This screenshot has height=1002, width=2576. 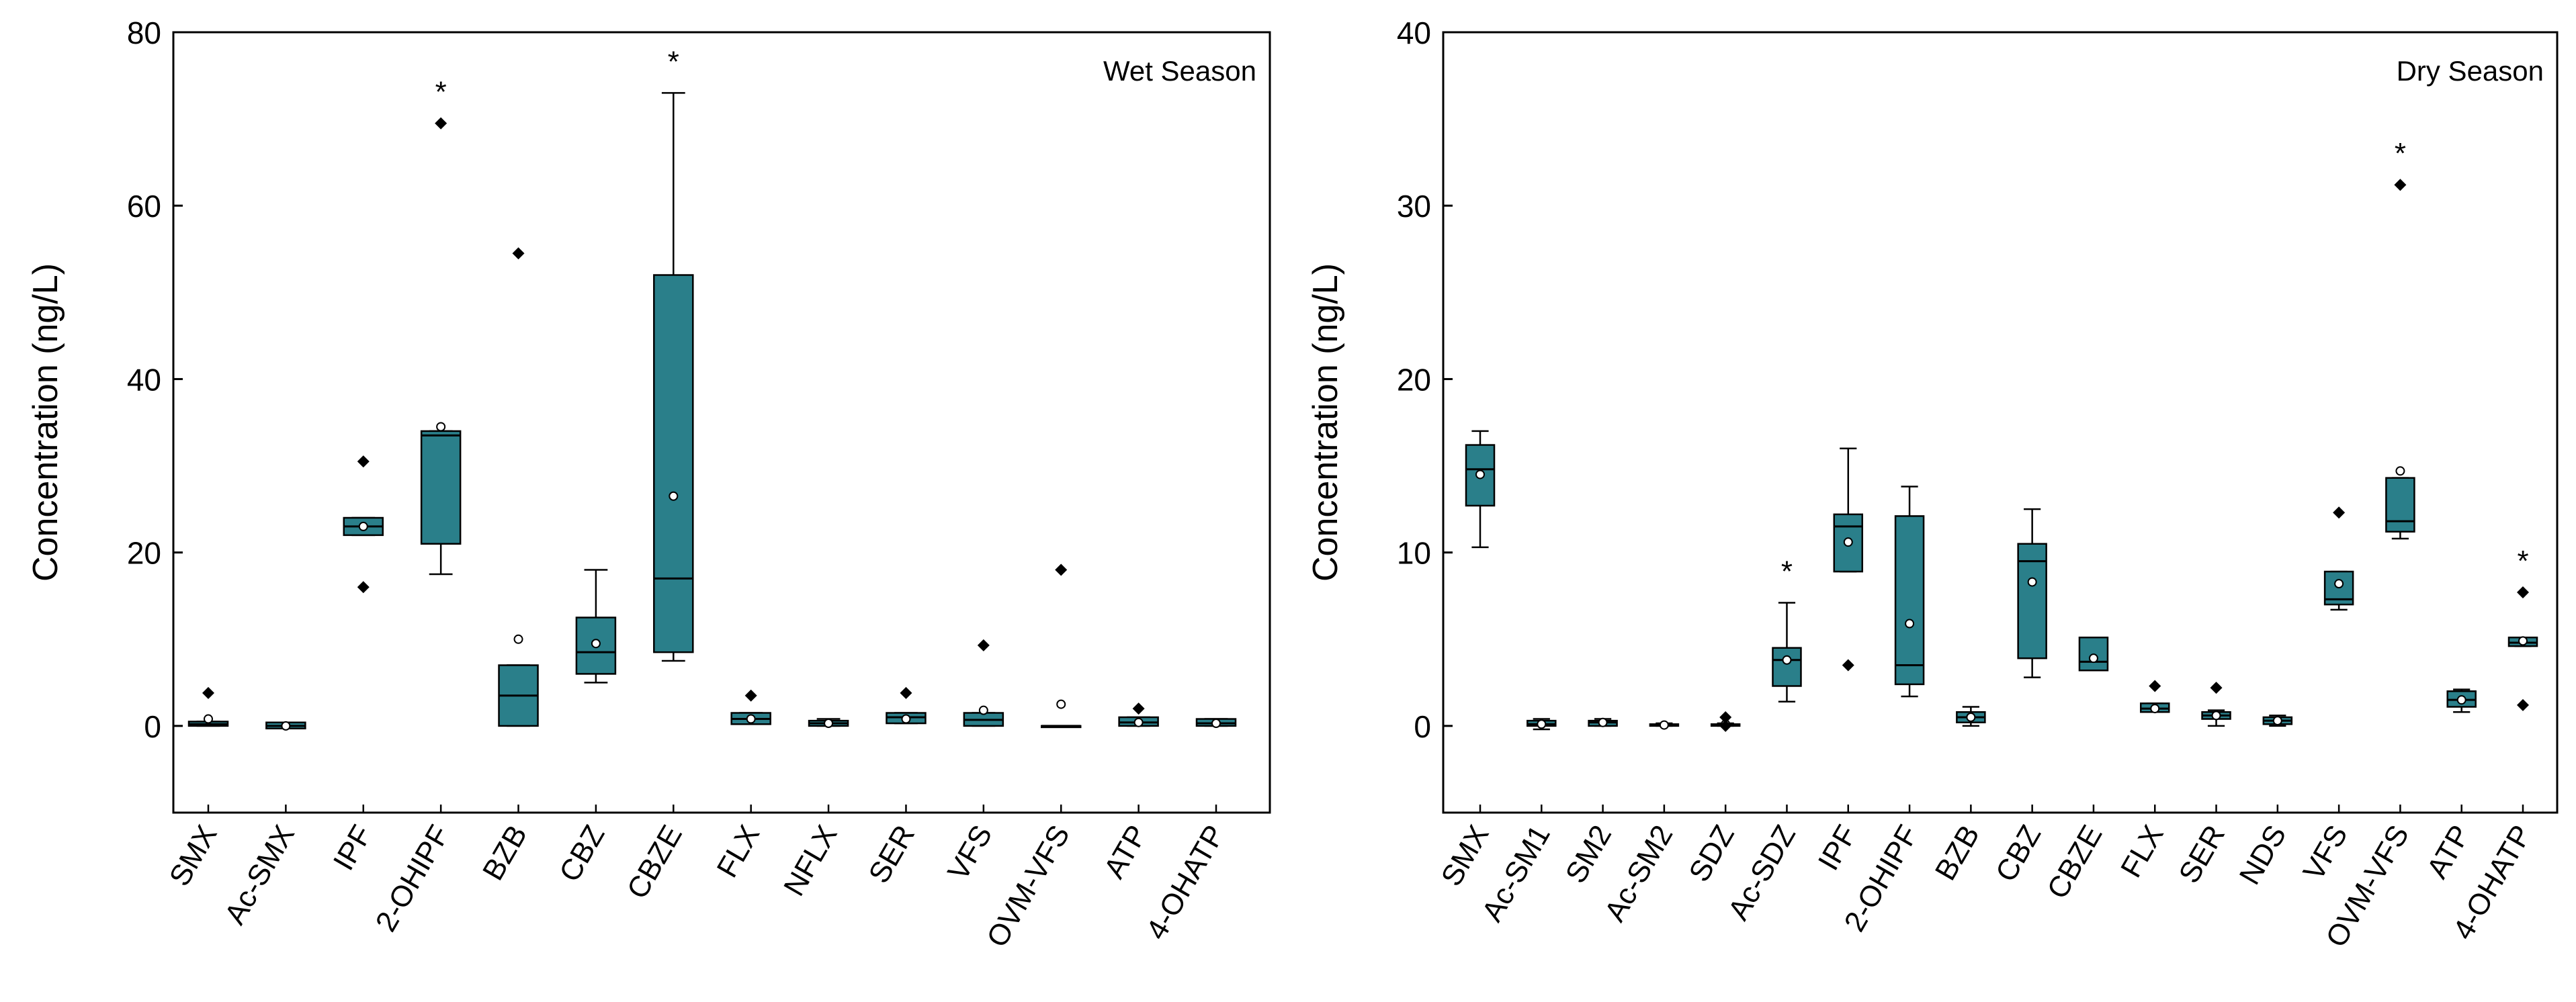 What do you see at coordinates (144, 553) in the screenshot?
I see `y-tick-label: 20` at bounding box center [144, 553].